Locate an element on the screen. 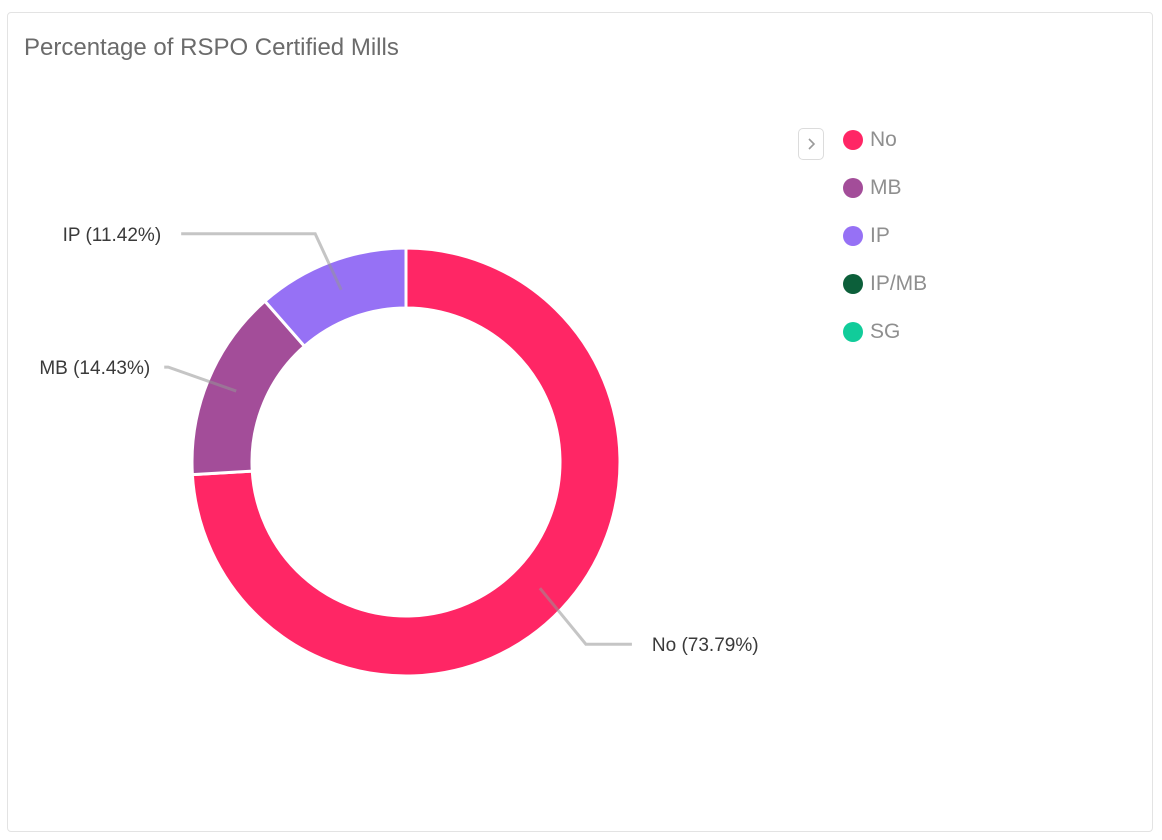  legend-item-sg: SG is located at coordinates (885, 332).